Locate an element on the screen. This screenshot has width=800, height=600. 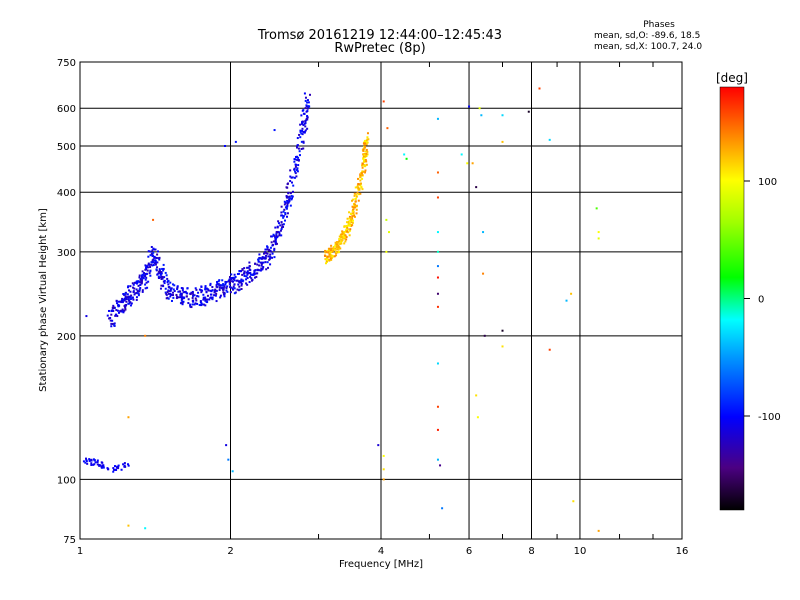
y-tick-label: 100 is located at coordinates (66, 480).